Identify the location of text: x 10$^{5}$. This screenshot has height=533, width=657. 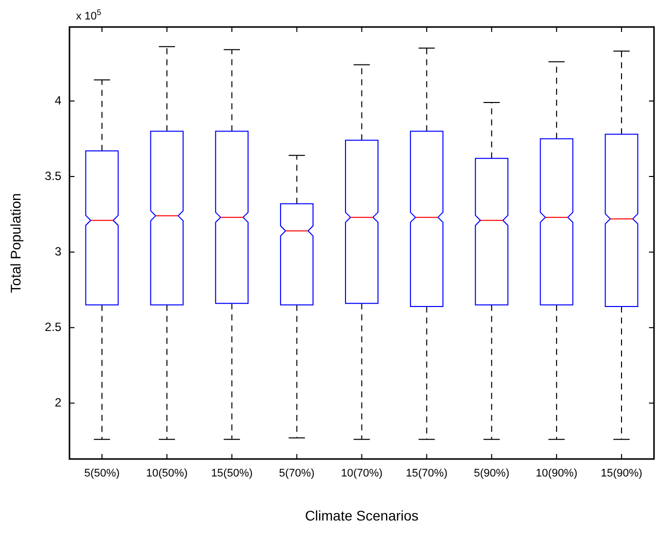
(89, 15).